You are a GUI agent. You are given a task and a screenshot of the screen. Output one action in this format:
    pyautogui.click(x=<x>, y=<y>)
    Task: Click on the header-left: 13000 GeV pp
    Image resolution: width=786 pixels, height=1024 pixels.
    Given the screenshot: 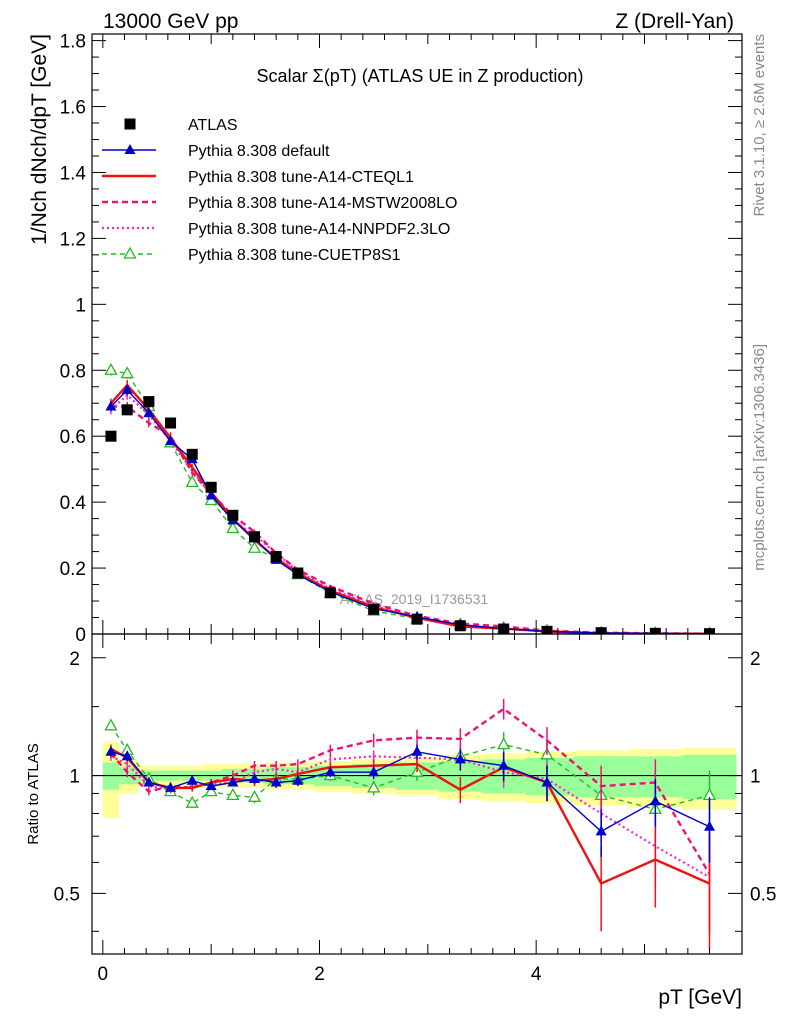 What is the action you would take?
    pyautogui.click(x=170, y=21)
    